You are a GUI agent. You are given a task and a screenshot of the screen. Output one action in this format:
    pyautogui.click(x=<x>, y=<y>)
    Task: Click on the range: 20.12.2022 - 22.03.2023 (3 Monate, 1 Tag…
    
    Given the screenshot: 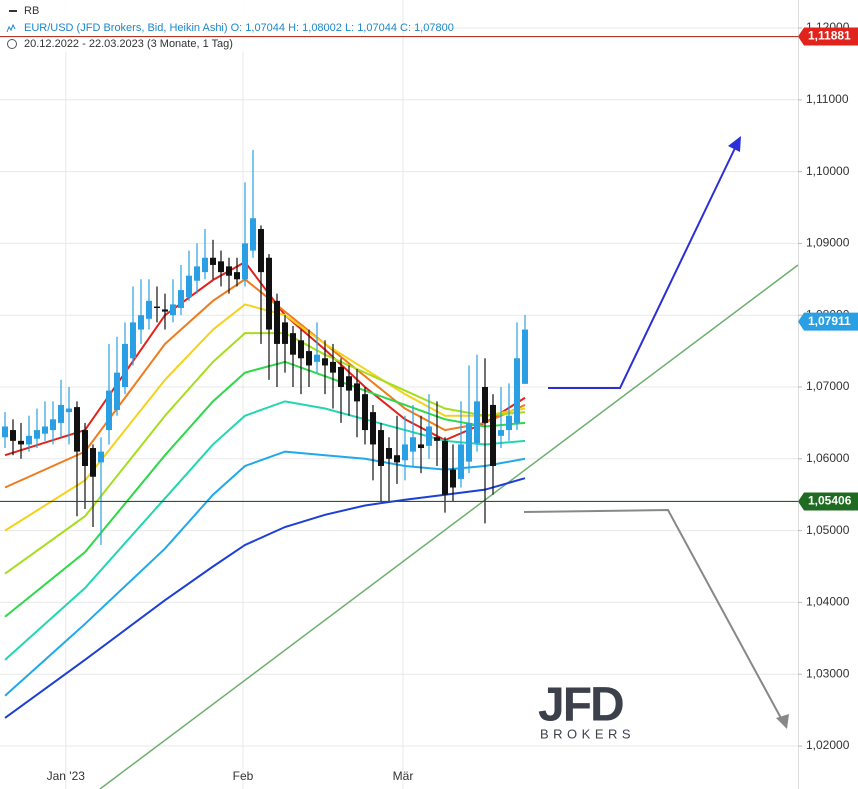 What is the action you would take?
    pyautogui.click(x=128, y=44)
    